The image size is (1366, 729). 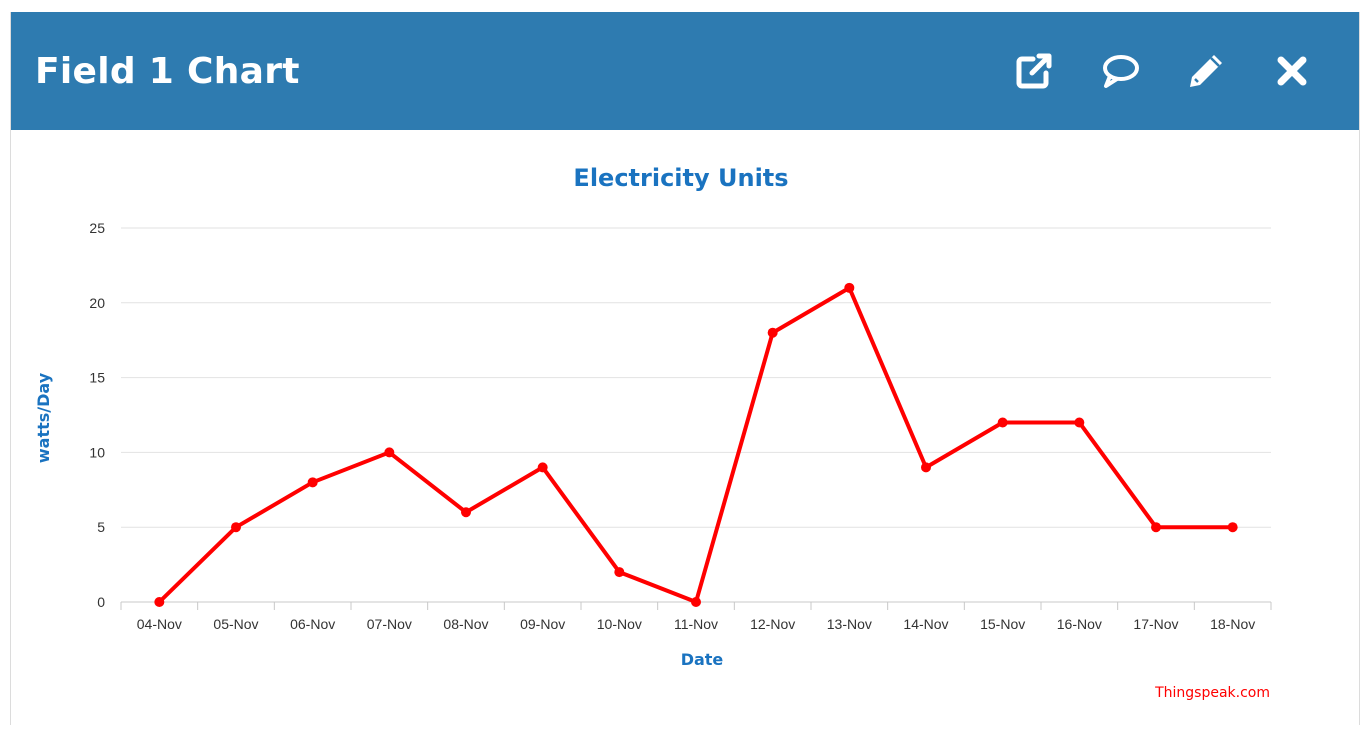 What do you see at coordinates (925, 624) in the screenshot?
I see `x-tick-label: 14-Nov` at bounding box center [925, 624].